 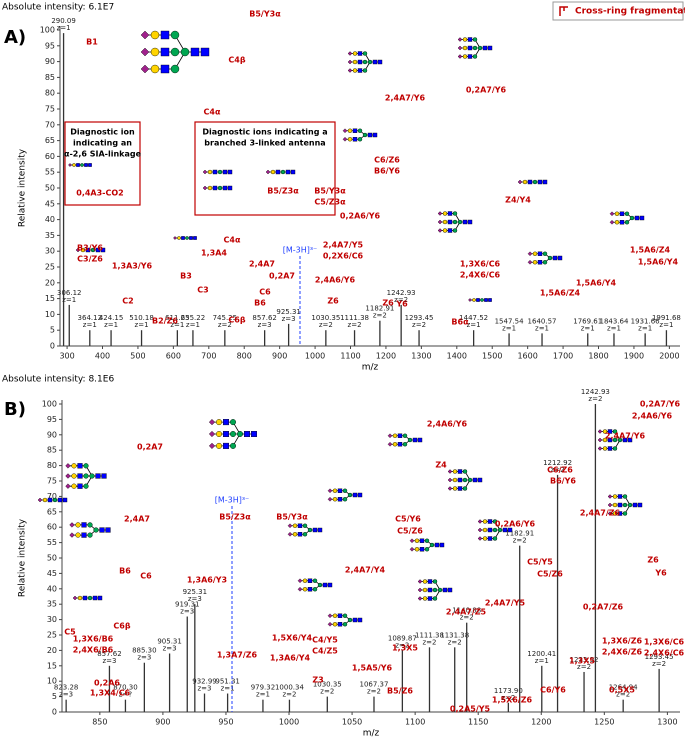 I want to click on fragment-label: B5/Z3α, so click(x=235, y=517).